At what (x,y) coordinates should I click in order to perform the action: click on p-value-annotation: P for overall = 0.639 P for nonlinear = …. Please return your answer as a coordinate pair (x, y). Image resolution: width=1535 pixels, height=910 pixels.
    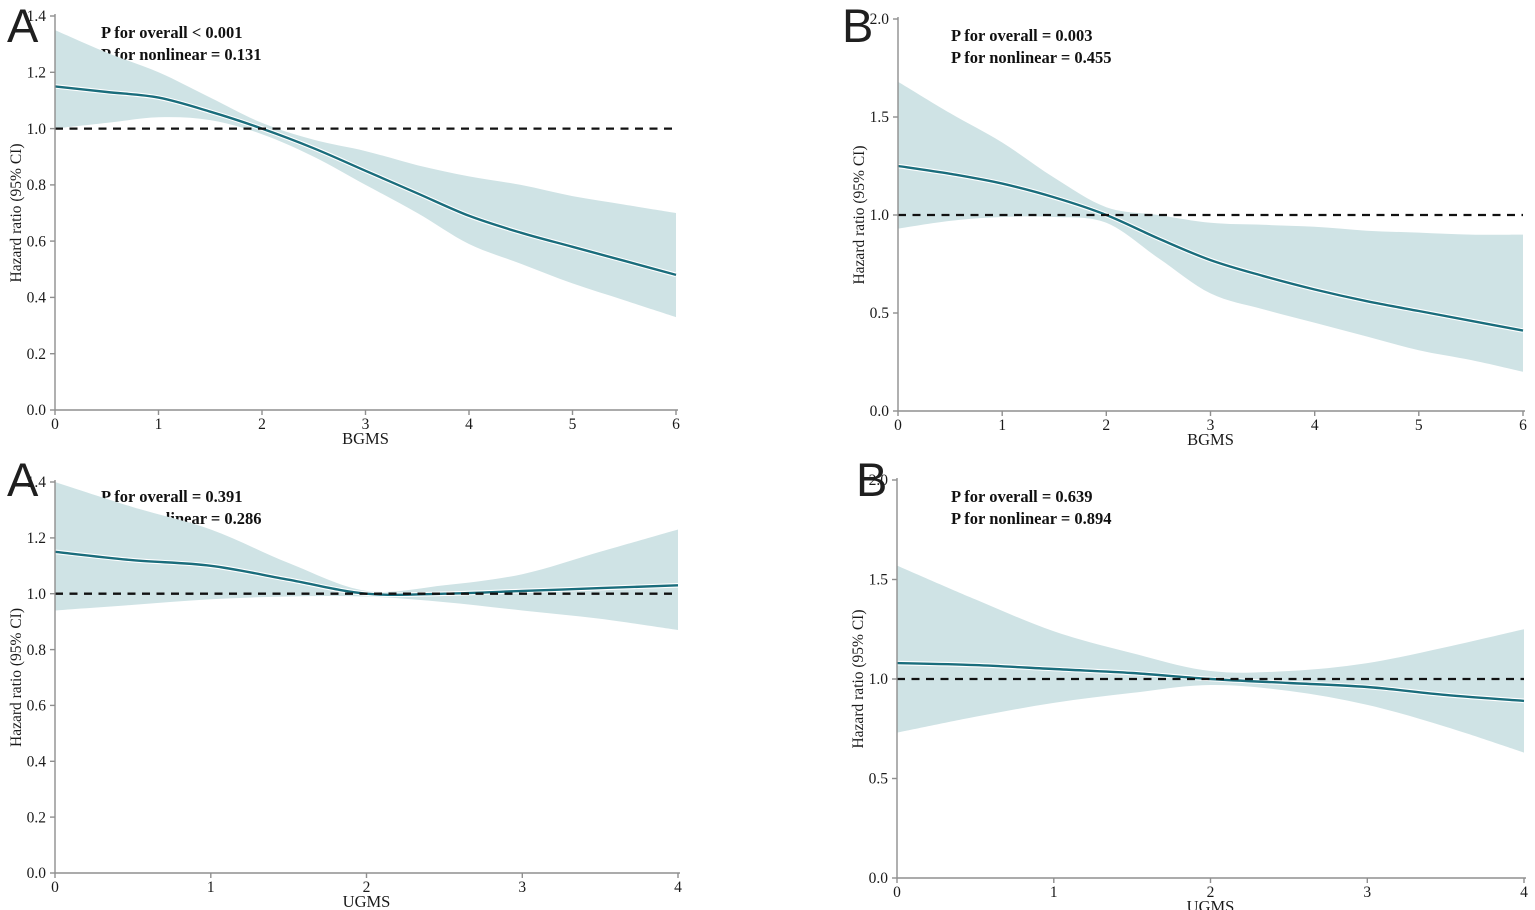
    Looking at the image, I should click on (1031, 507).